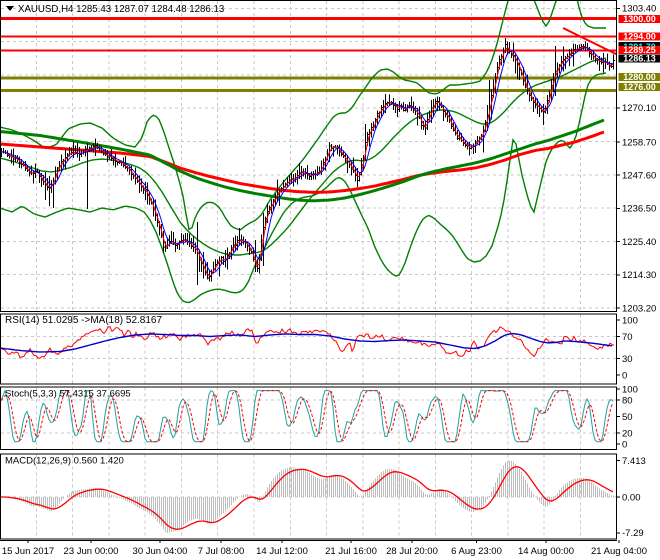  I want to click on svg-text: 30, so click(627, 359).